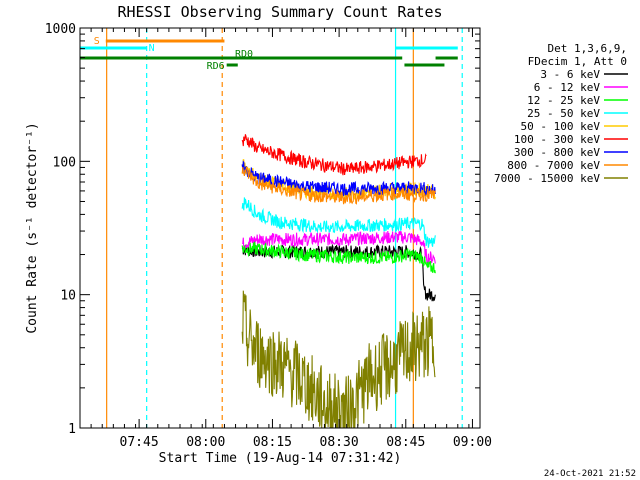 The image size is (640, 480). What do you see at coordinates (547, 178) in the screenshot?
I see `legend-entry-label: 7000 - 15000 keV` at bounding box center [547, 178].